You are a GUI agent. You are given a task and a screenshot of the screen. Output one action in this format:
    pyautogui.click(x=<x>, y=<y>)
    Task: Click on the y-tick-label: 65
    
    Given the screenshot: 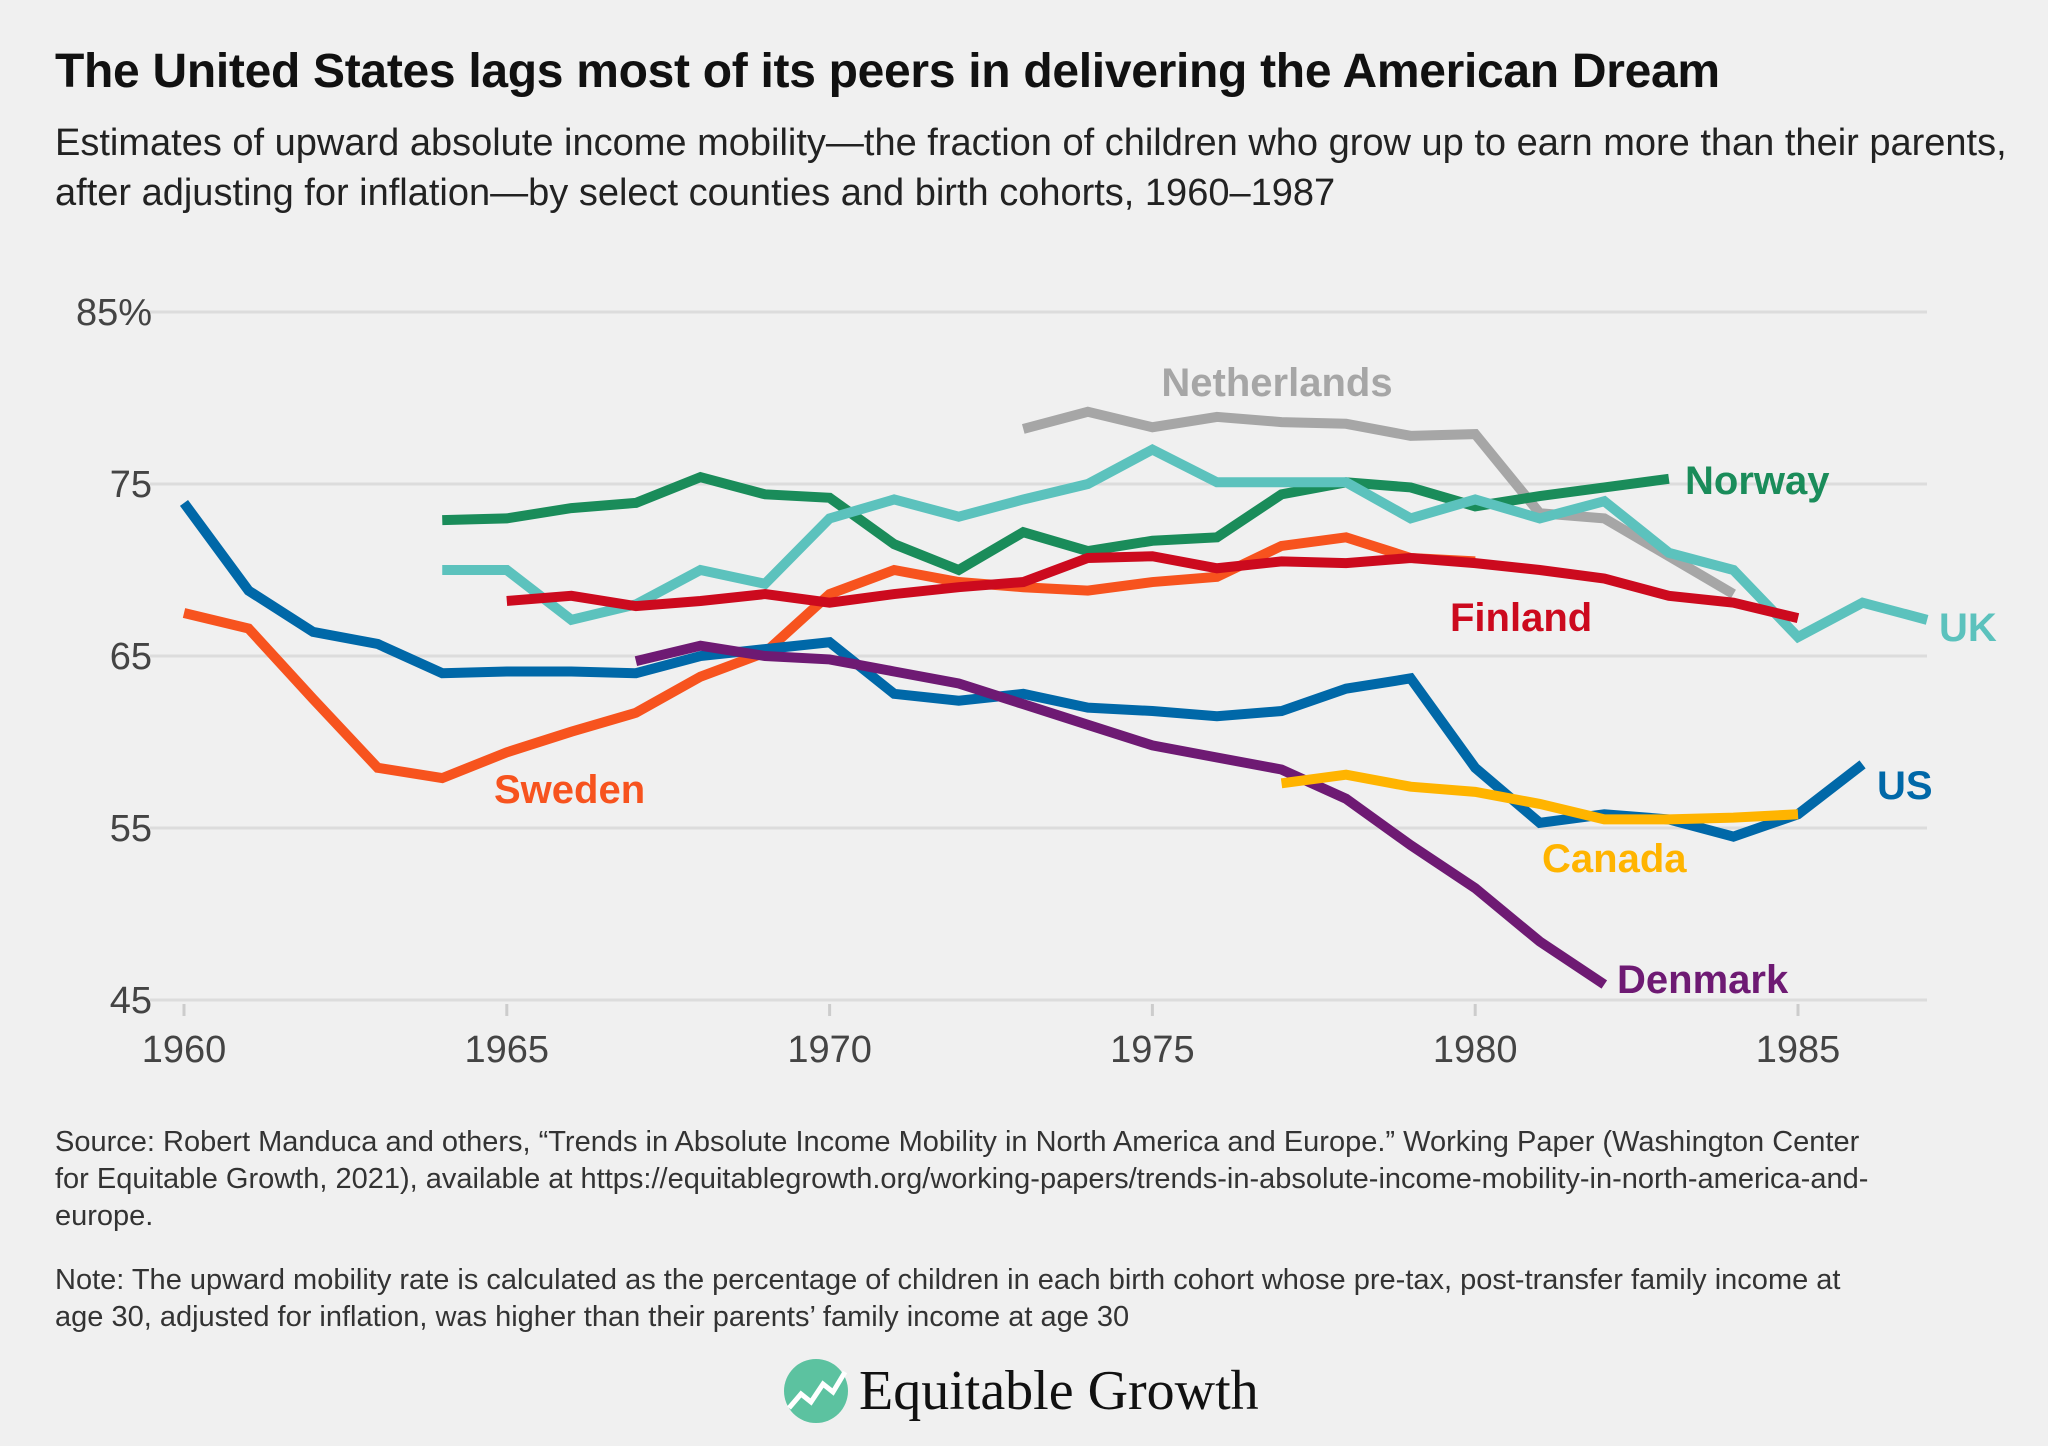 What is the action you would take?
    pyautogui.click(x=131, y=657)
    